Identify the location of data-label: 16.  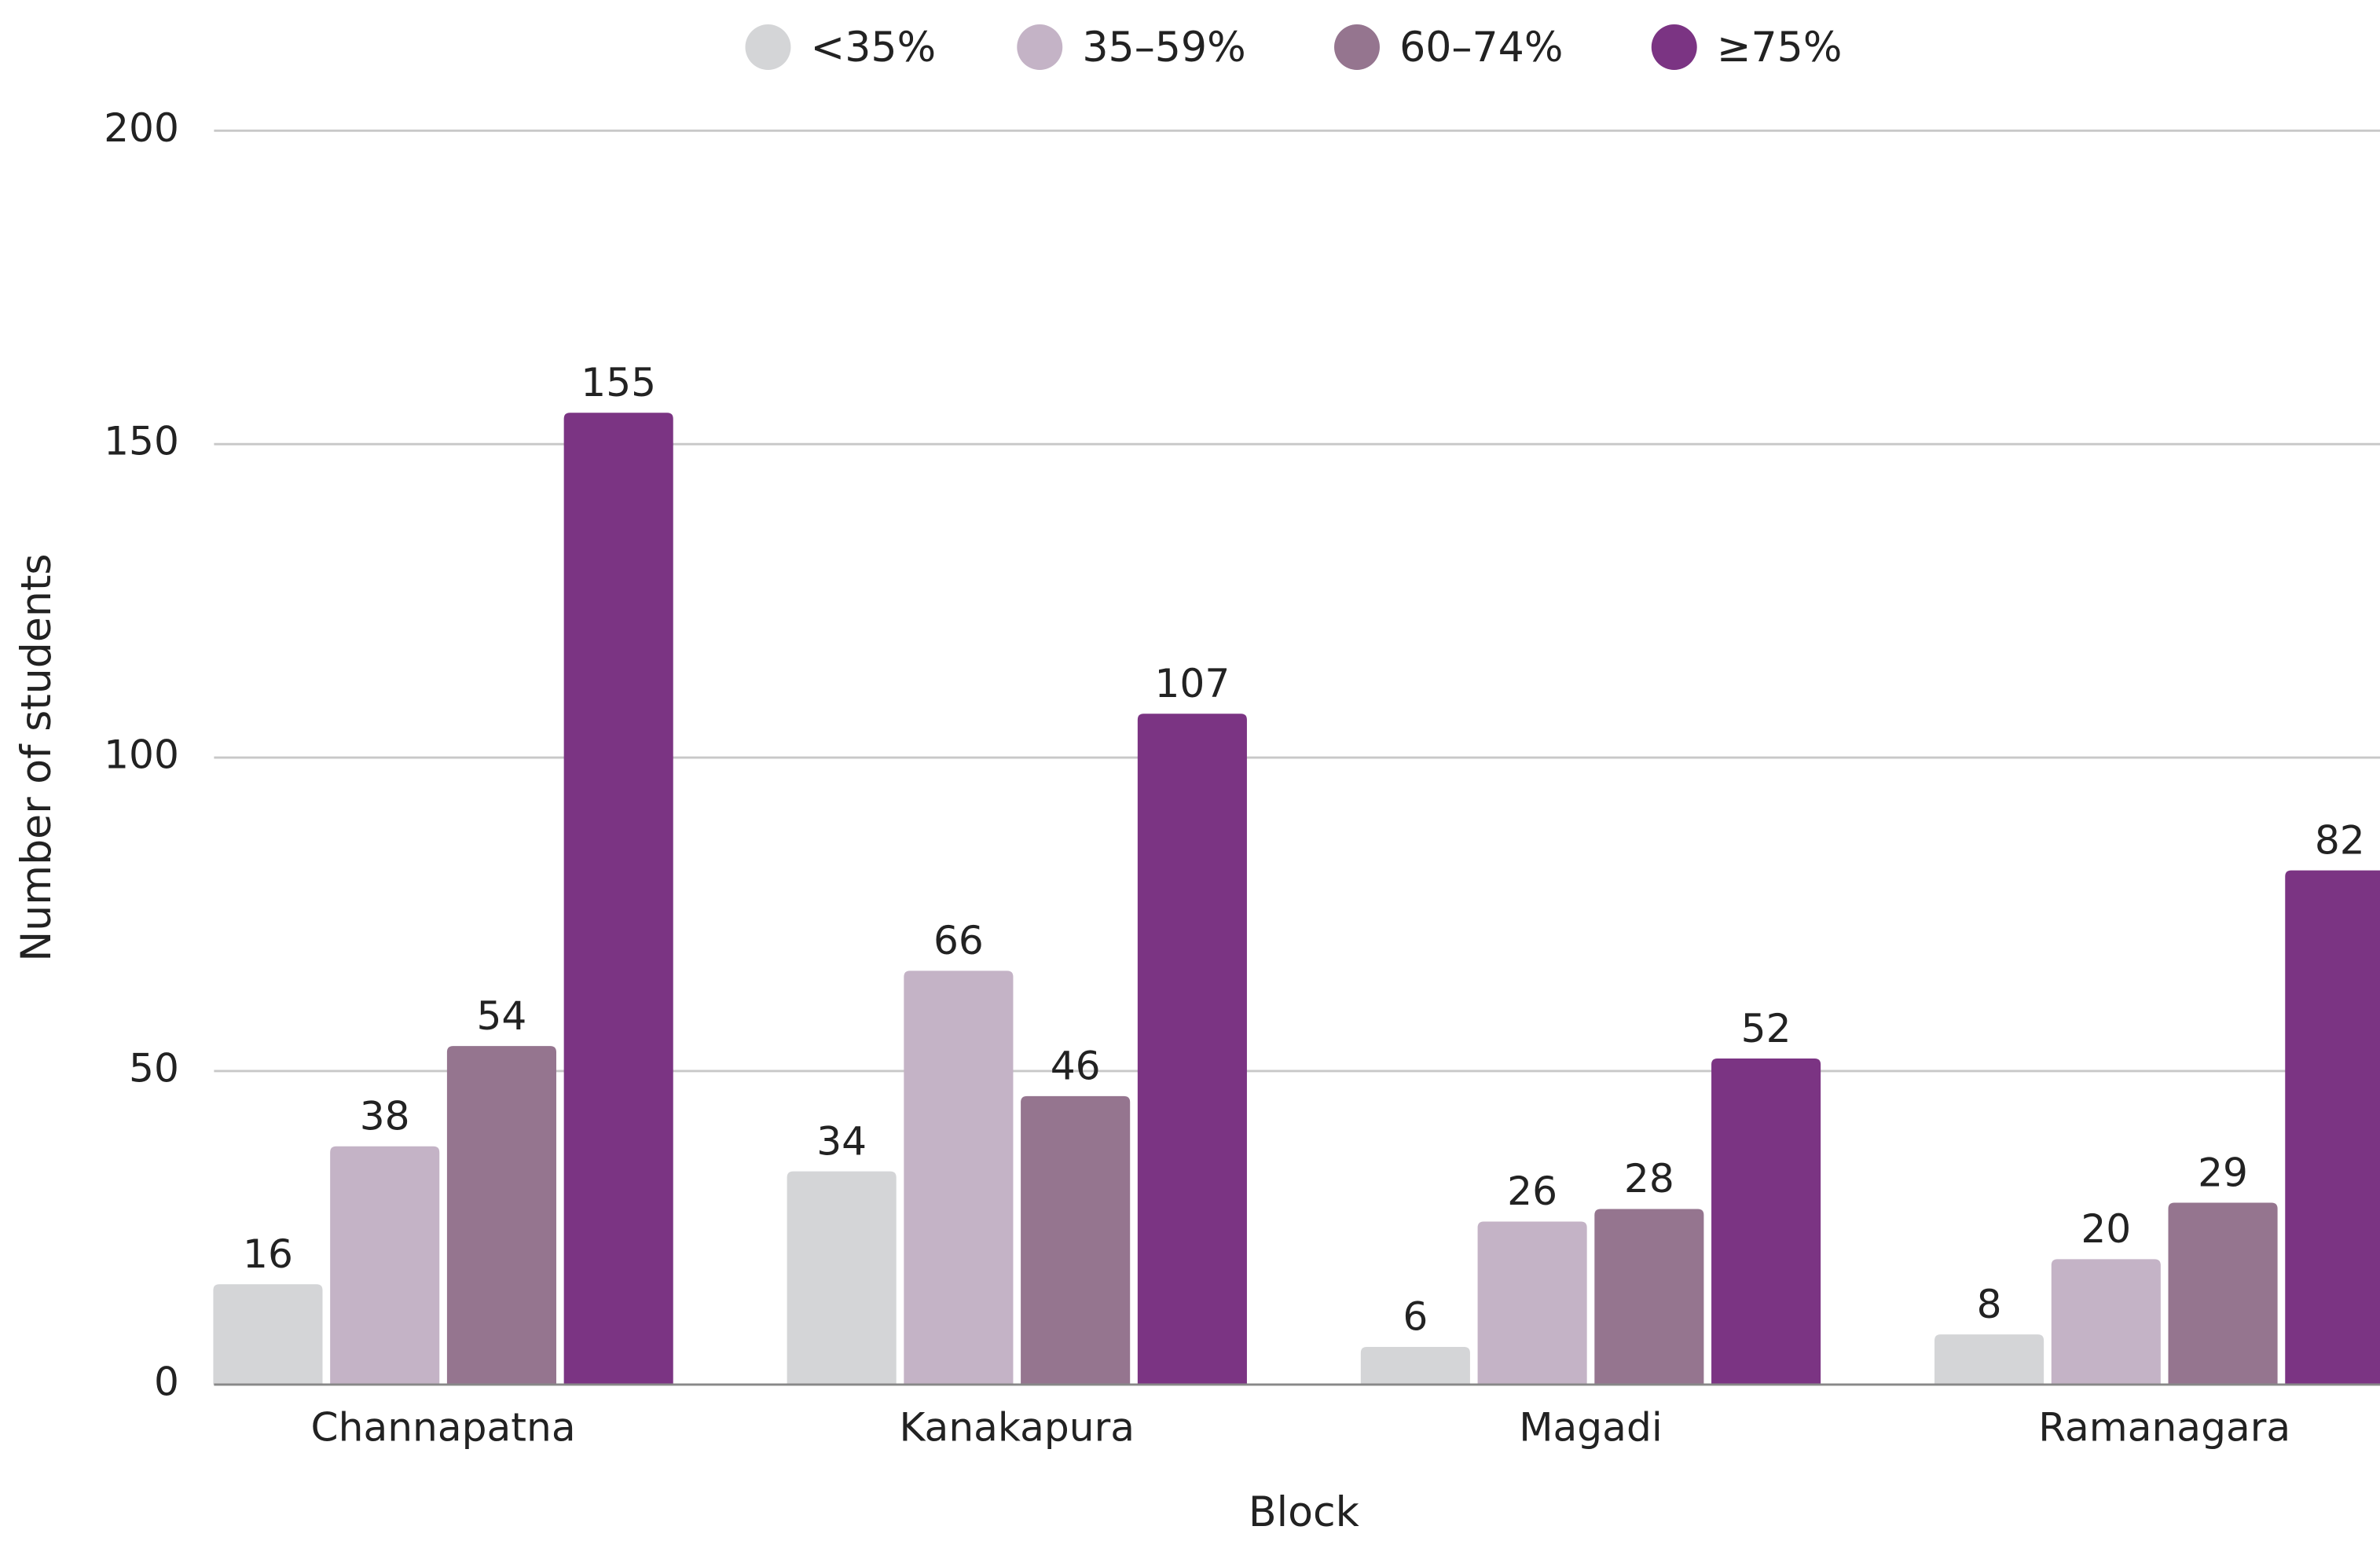
(268, 1254).